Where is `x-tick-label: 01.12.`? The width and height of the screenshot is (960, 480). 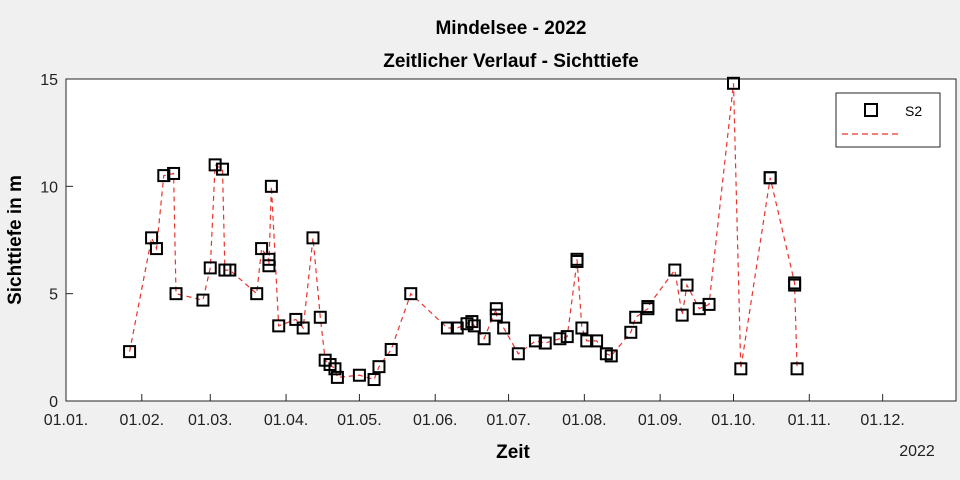
x-tick-label: 01.12. is located at coordinates (882, 420).